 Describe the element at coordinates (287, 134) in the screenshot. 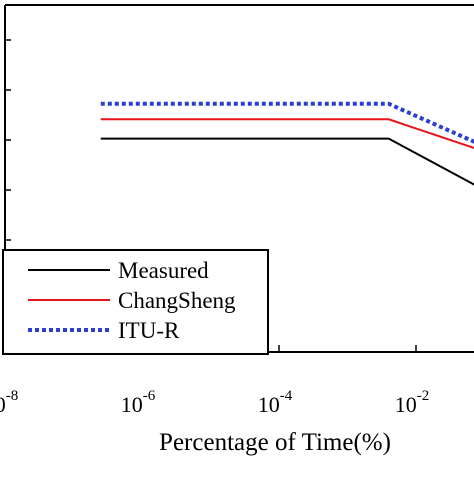

I see `series-line-changsheng` at that location.